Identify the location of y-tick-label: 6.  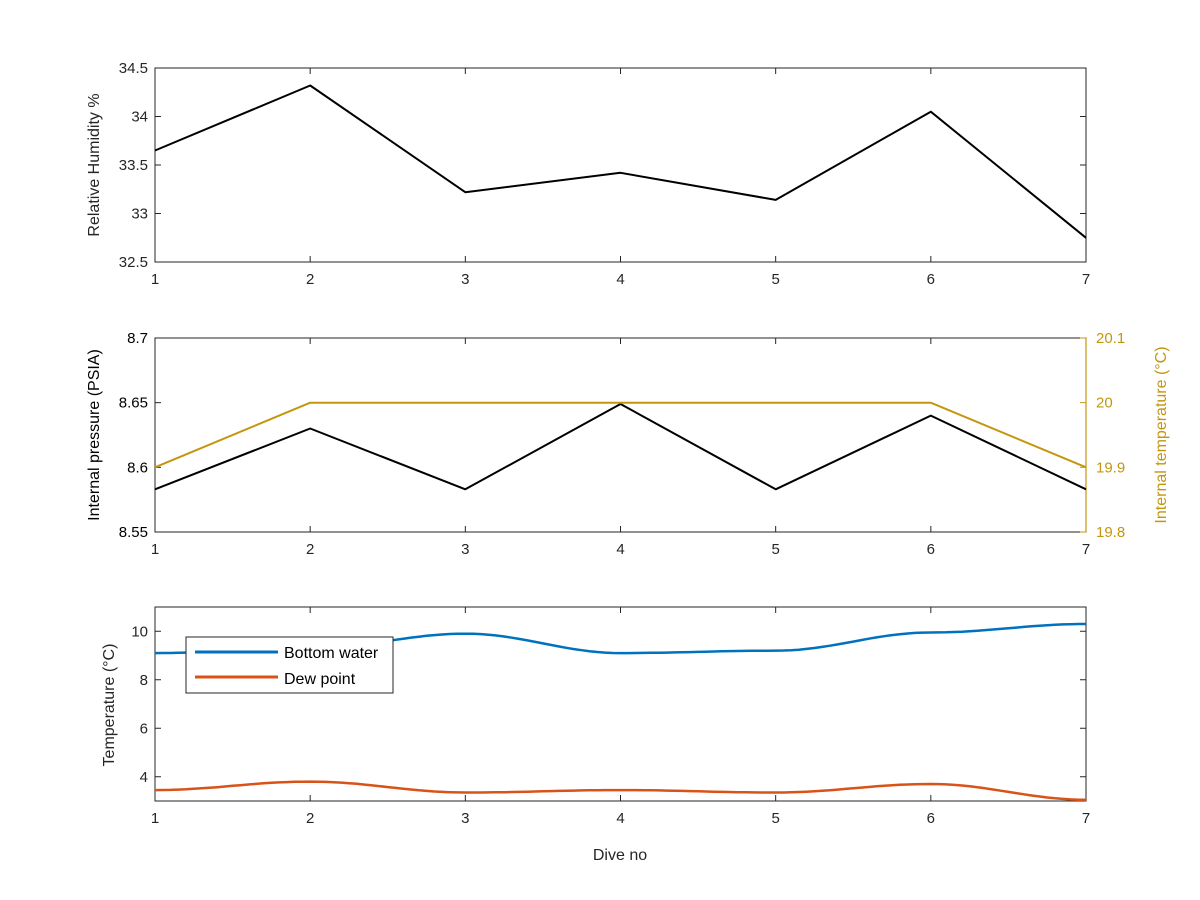
(144, 728).